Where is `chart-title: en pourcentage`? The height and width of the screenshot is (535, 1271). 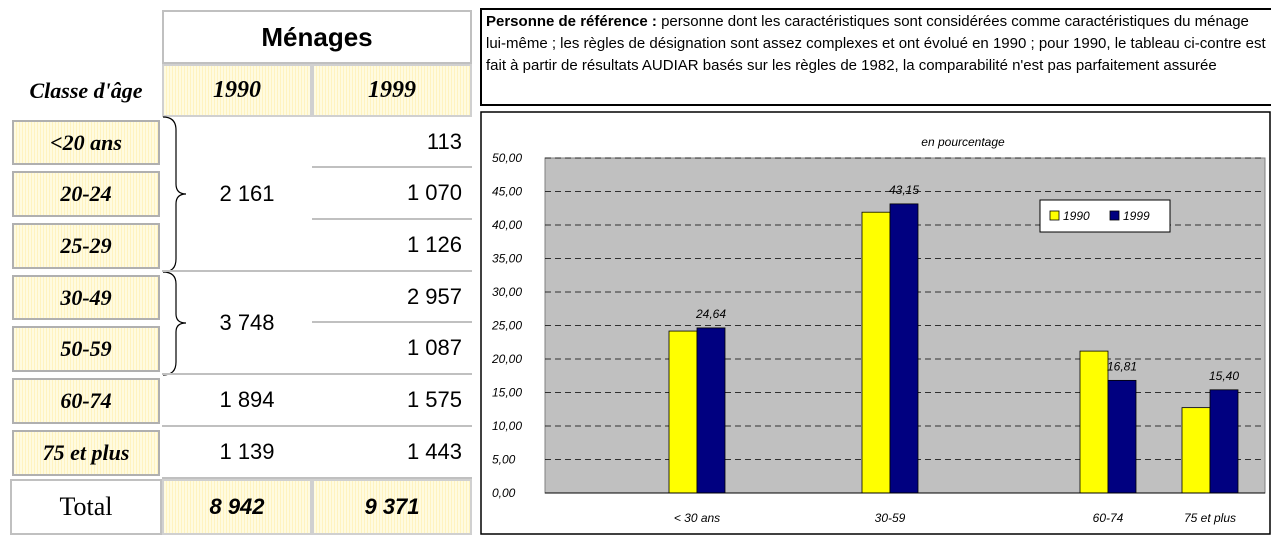 chart-title: en pourcentage is located at coordinates (963, 142).